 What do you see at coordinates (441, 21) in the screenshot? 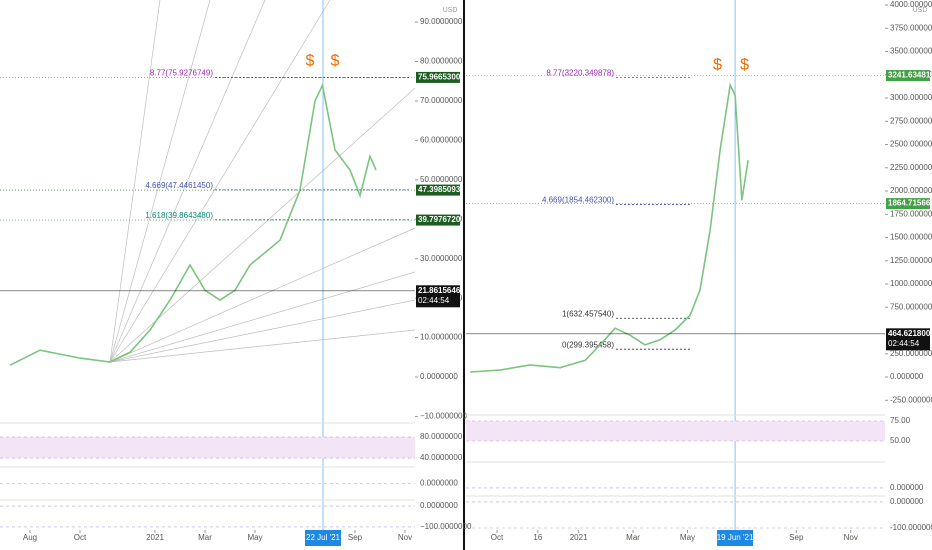
I see `y-tick-label: 90.0000000` at bounding box center [441, 21].